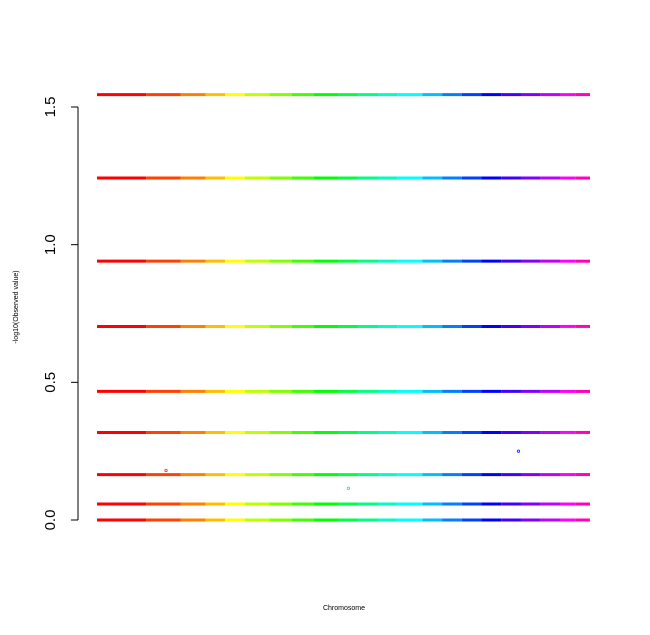 This screenshot has height=635, width=650. I want to click on y-tick-label: 0.0, so click(50, 520).